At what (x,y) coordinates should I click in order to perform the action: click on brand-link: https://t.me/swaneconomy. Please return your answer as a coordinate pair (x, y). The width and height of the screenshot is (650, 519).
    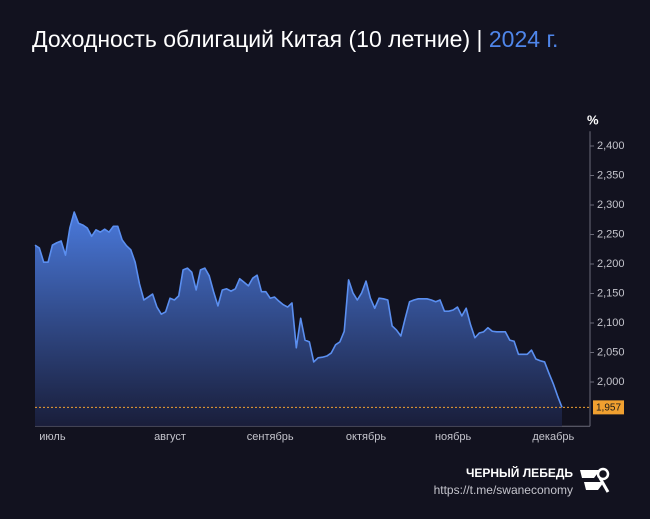
    Looking at the image, I should click on (503, 490).